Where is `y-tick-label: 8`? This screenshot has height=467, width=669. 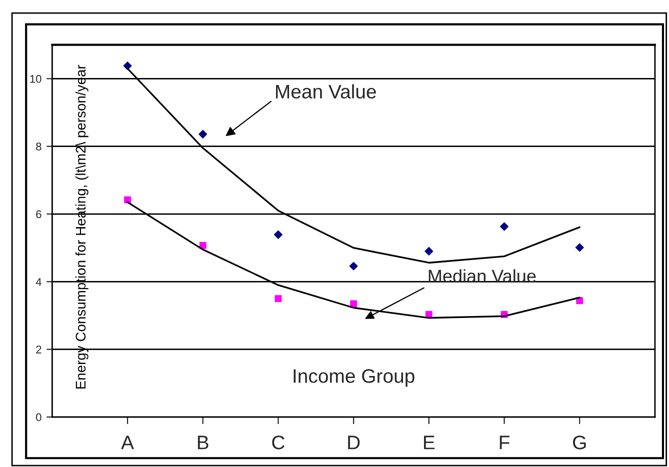 y-tick-label: 8 is located at coordinates (39, 146).